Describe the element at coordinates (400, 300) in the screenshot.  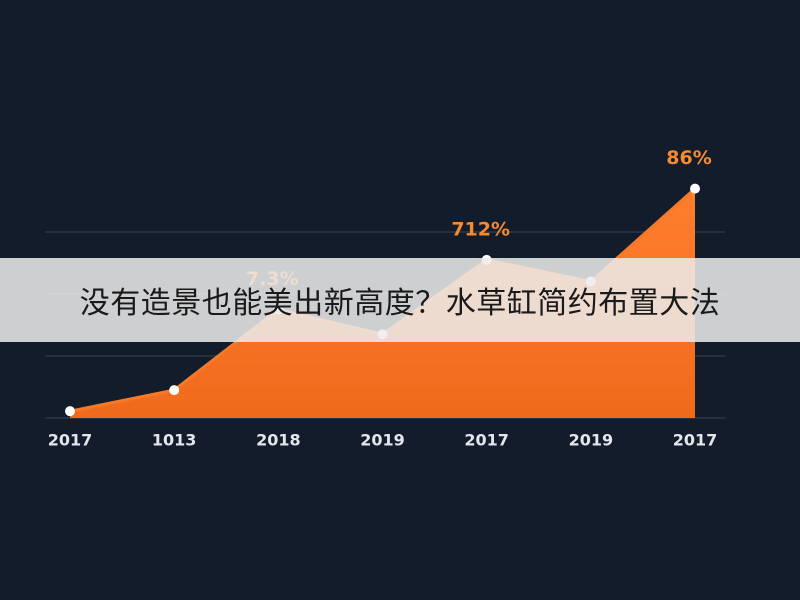
I see `title-banner: 没有造景也能美出新高度？水草缸简约布置大法` at that location.